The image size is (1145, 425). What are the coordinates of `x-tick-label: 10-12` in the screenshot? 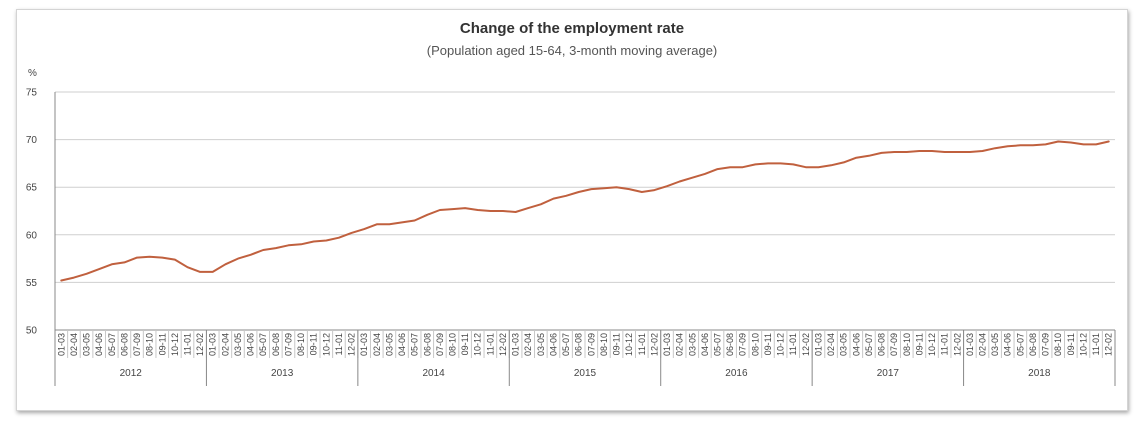 It's located at (932, 344).